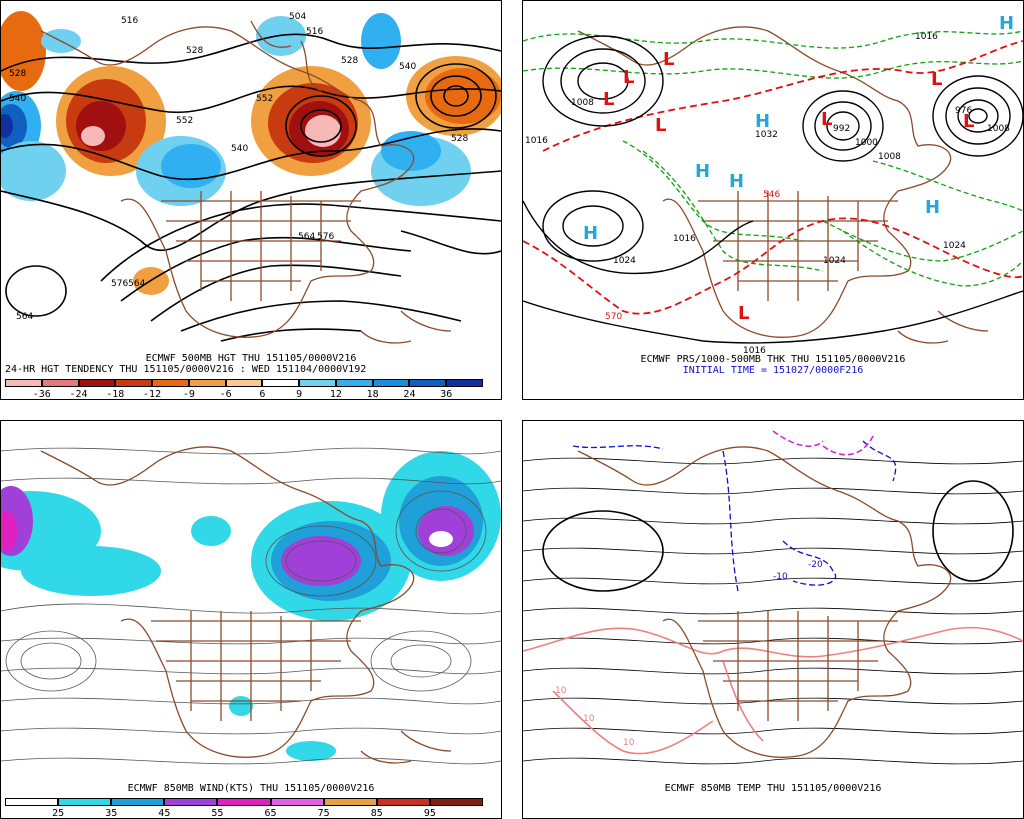 This screenshot has width=1024, height=819. I want to click on panel-title-line1: ECMWF 850MB TEMP THU 151105/0000V216, so click(773, 788).